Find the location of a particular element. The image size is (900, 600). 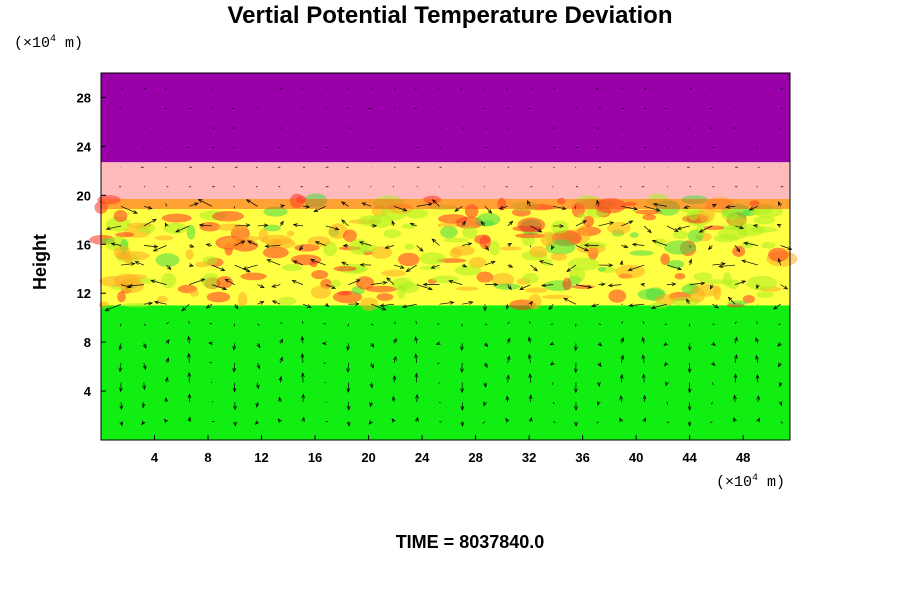

x-tick-label: 12 is located at coordinates (261, 457).